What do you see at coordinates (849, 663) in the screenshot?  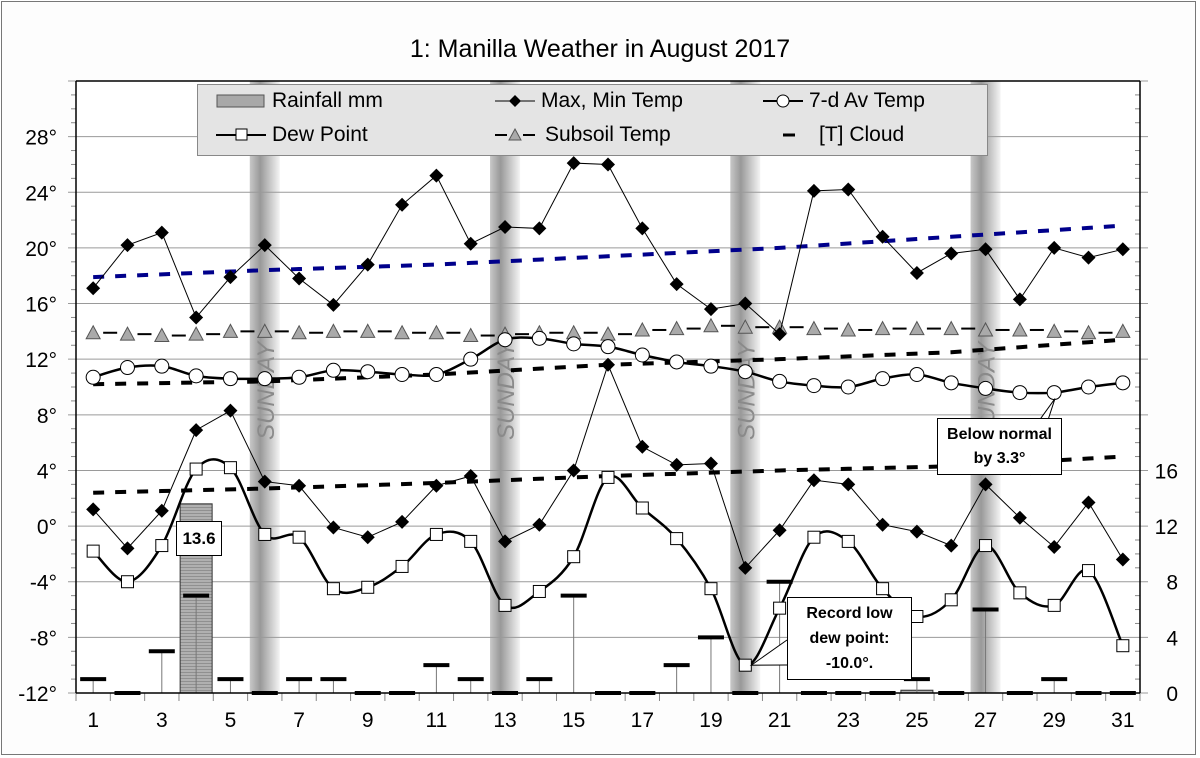 I see `annotation-line: -10.0°.` at bounding box center [849, 663].